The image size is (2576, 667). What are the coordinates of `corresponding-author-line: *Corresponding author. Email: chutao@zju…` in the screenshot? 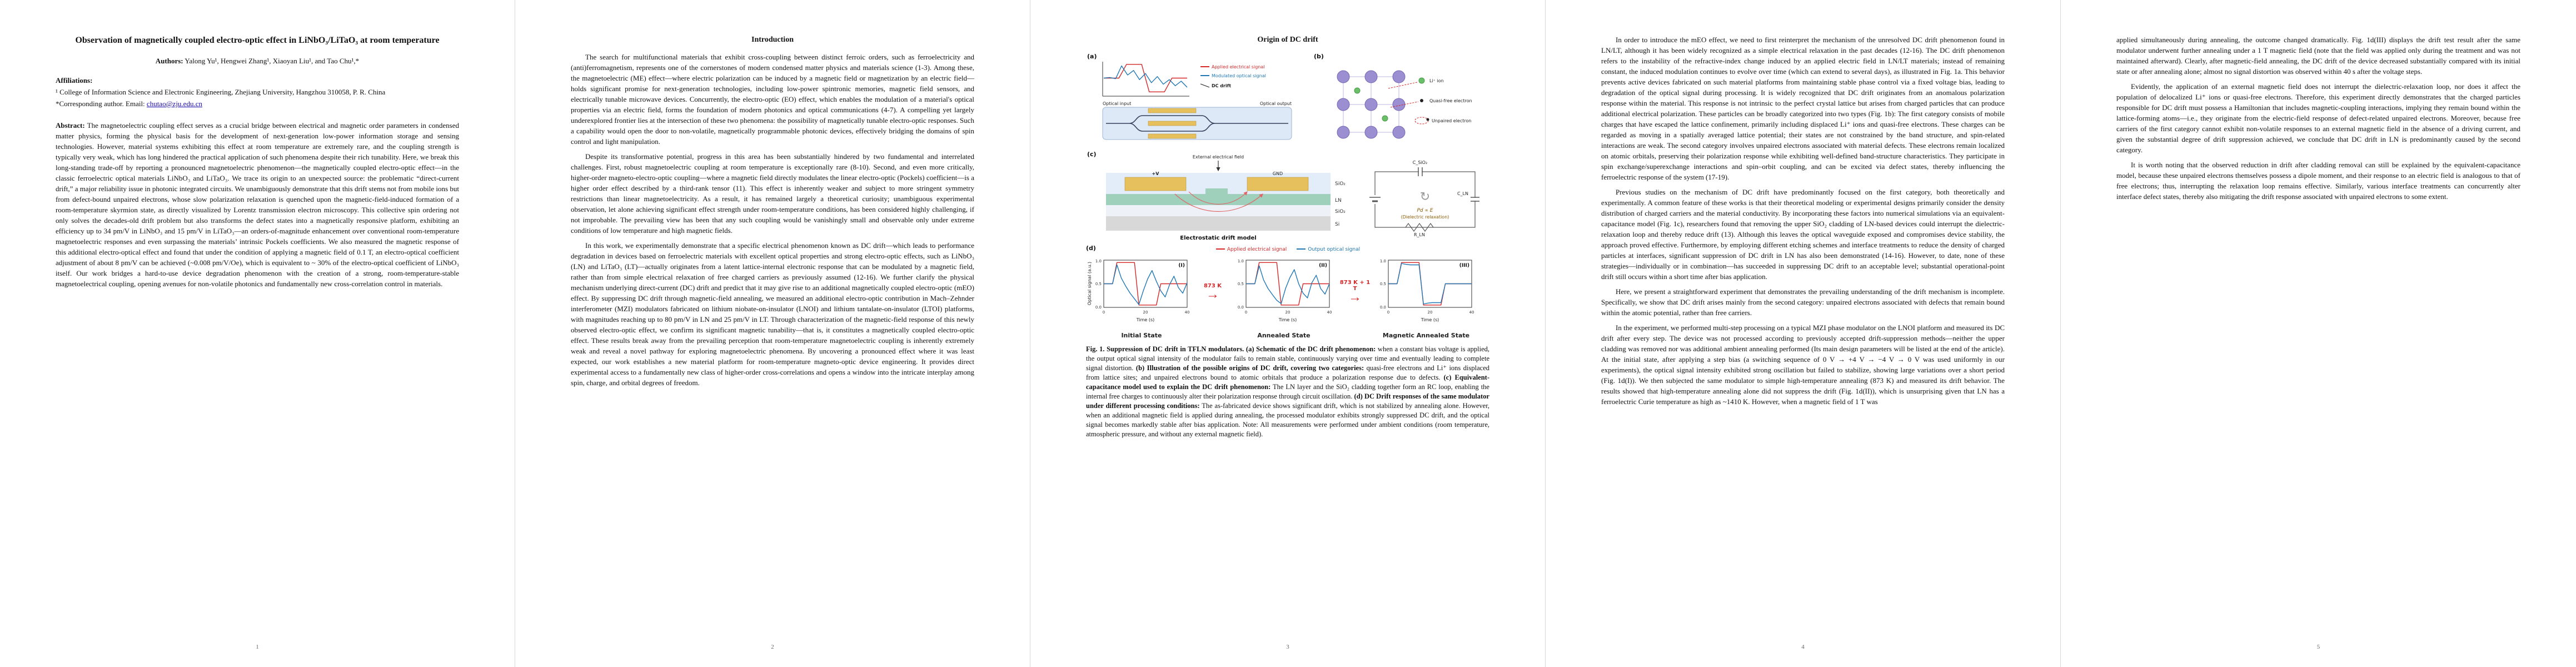 It's located at (257, 103).